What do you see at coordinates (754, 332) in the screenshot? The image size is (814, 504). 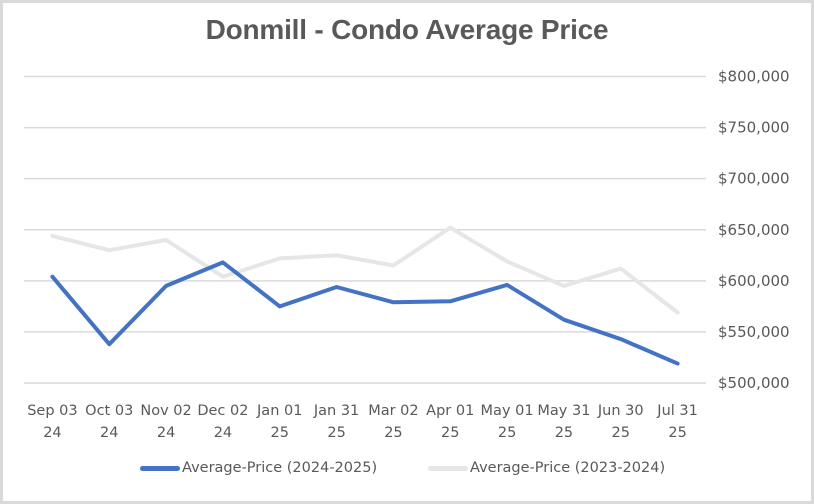 I see `y-tick-label: $550,000` at bounding box center [754, 332].